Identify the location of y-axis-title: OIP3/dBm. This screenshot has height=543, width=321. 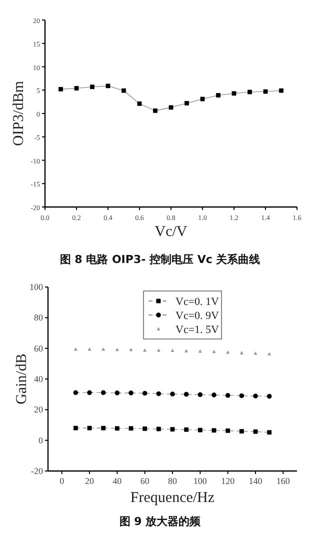
(19, 113).